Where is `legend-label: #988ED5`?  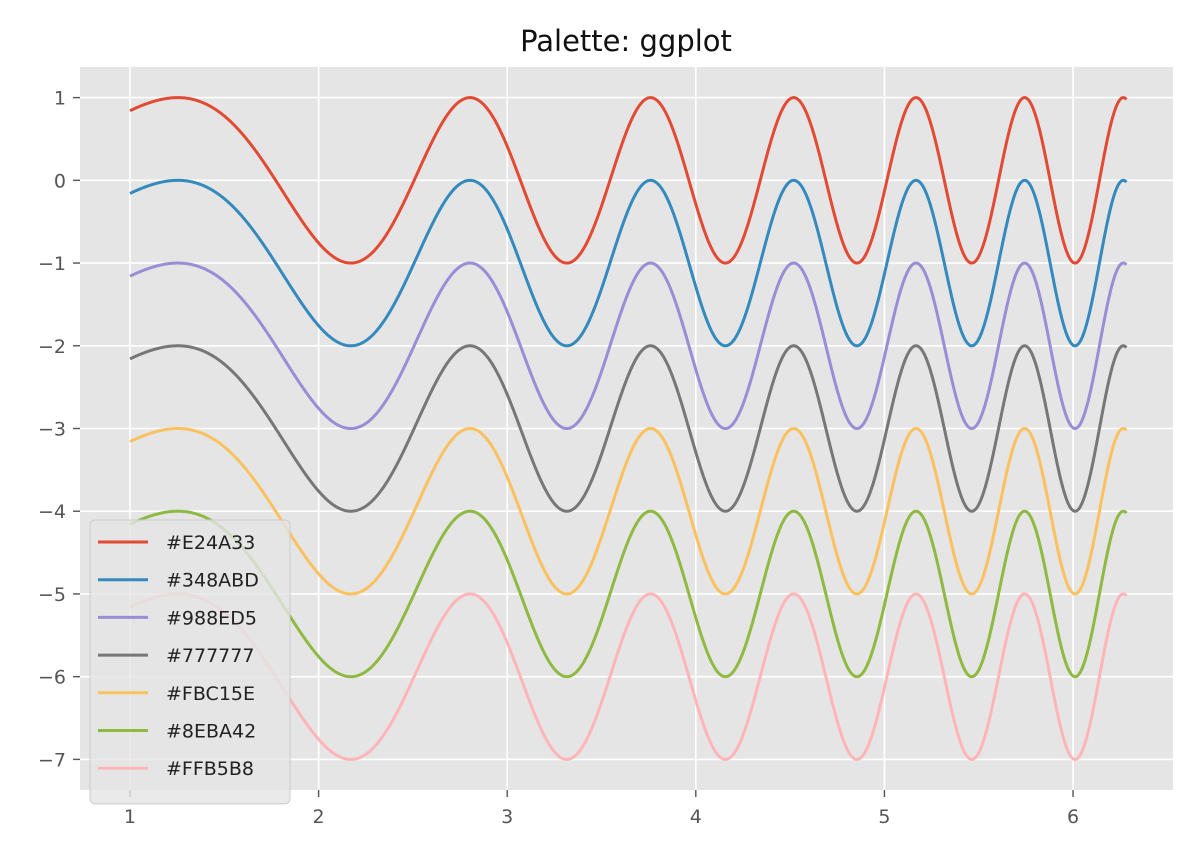
legend-label: #988ED5 is located at coordinates (211, 618).